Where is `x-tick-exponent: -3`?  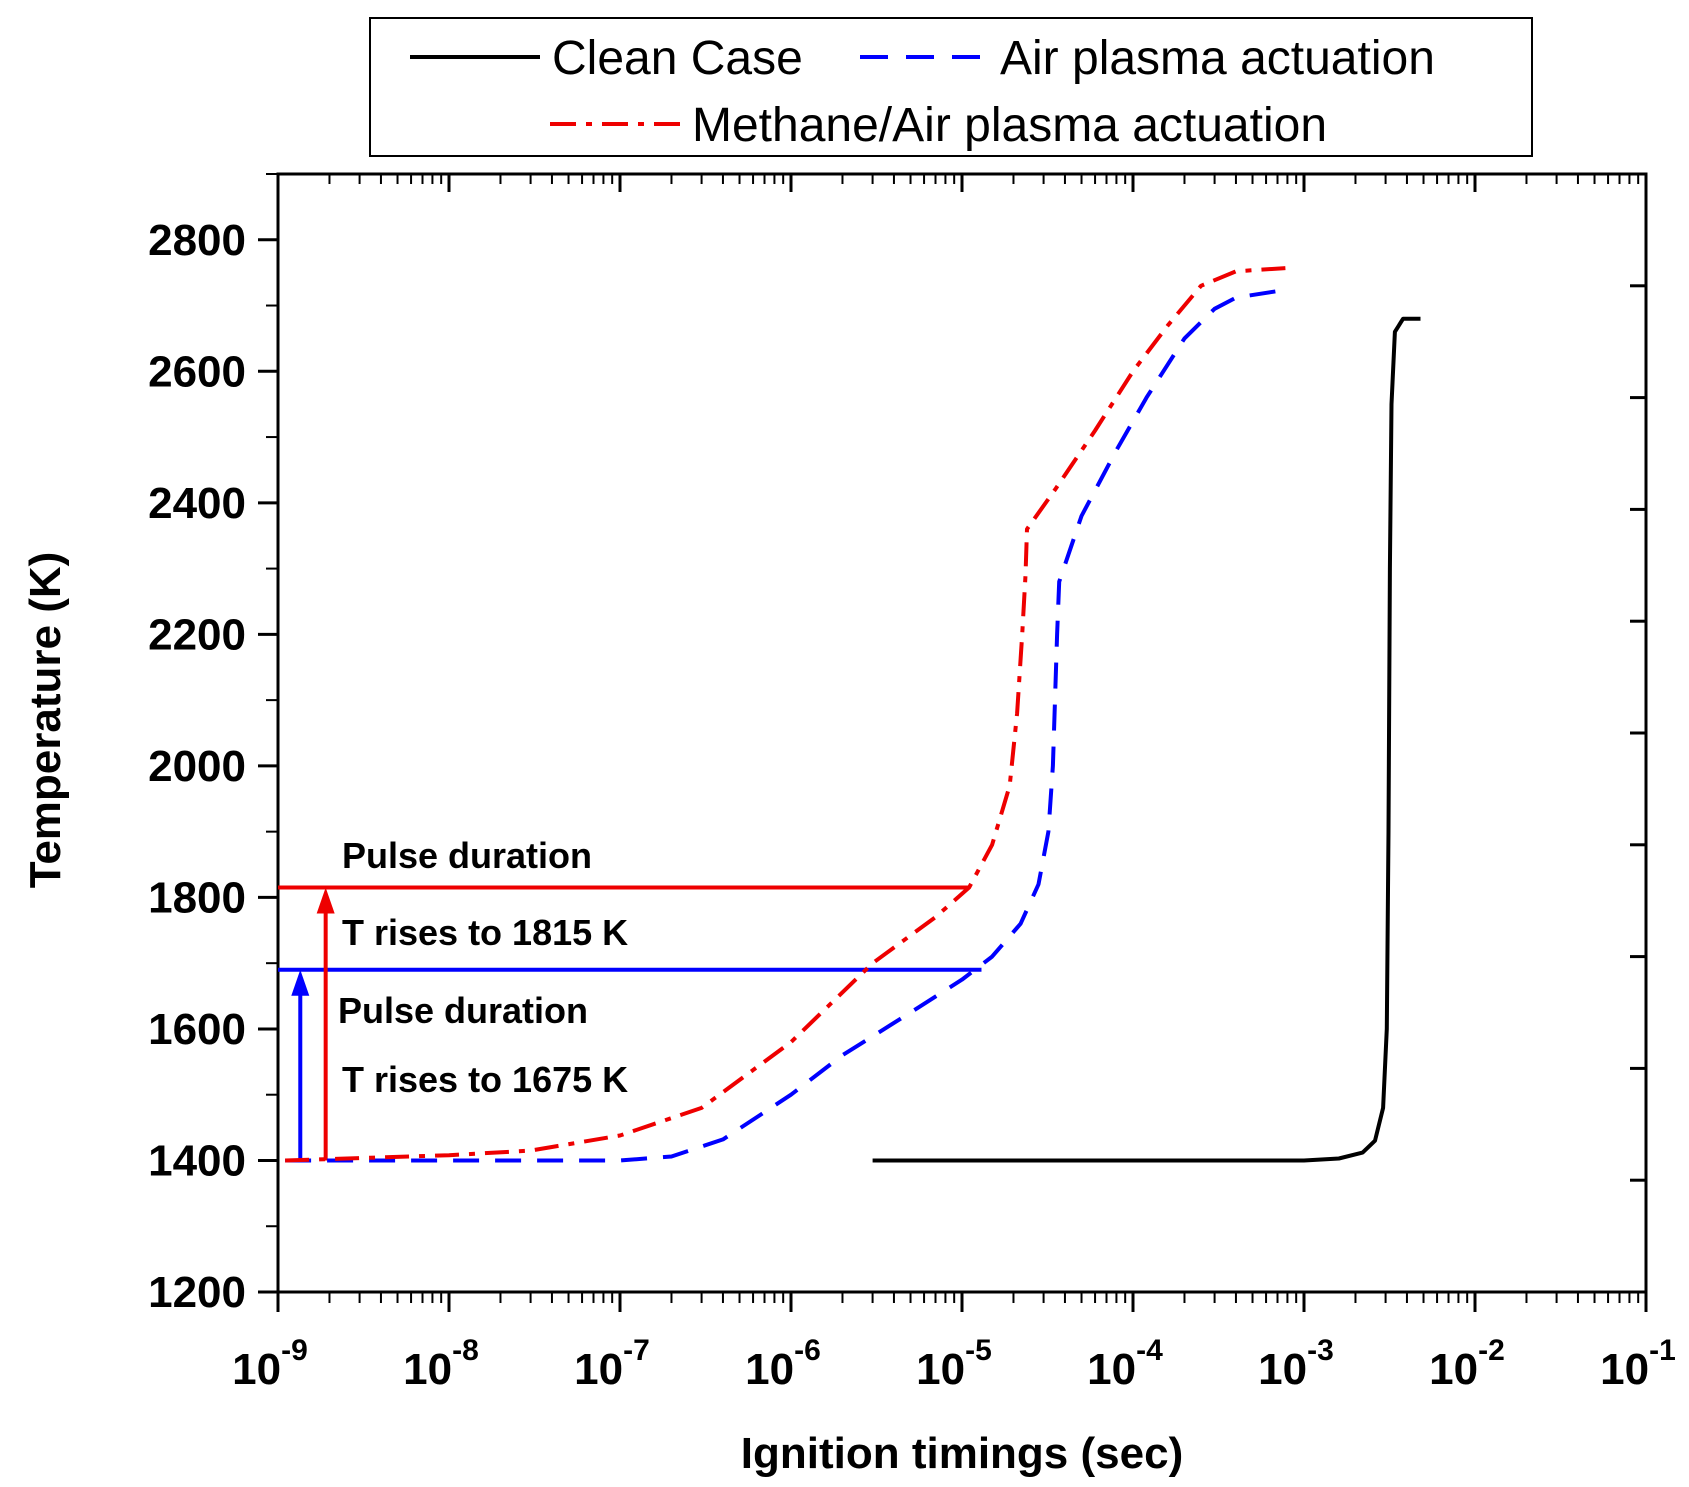
x-tick-exponent: -3 is located at coordinates (1320, 1350).